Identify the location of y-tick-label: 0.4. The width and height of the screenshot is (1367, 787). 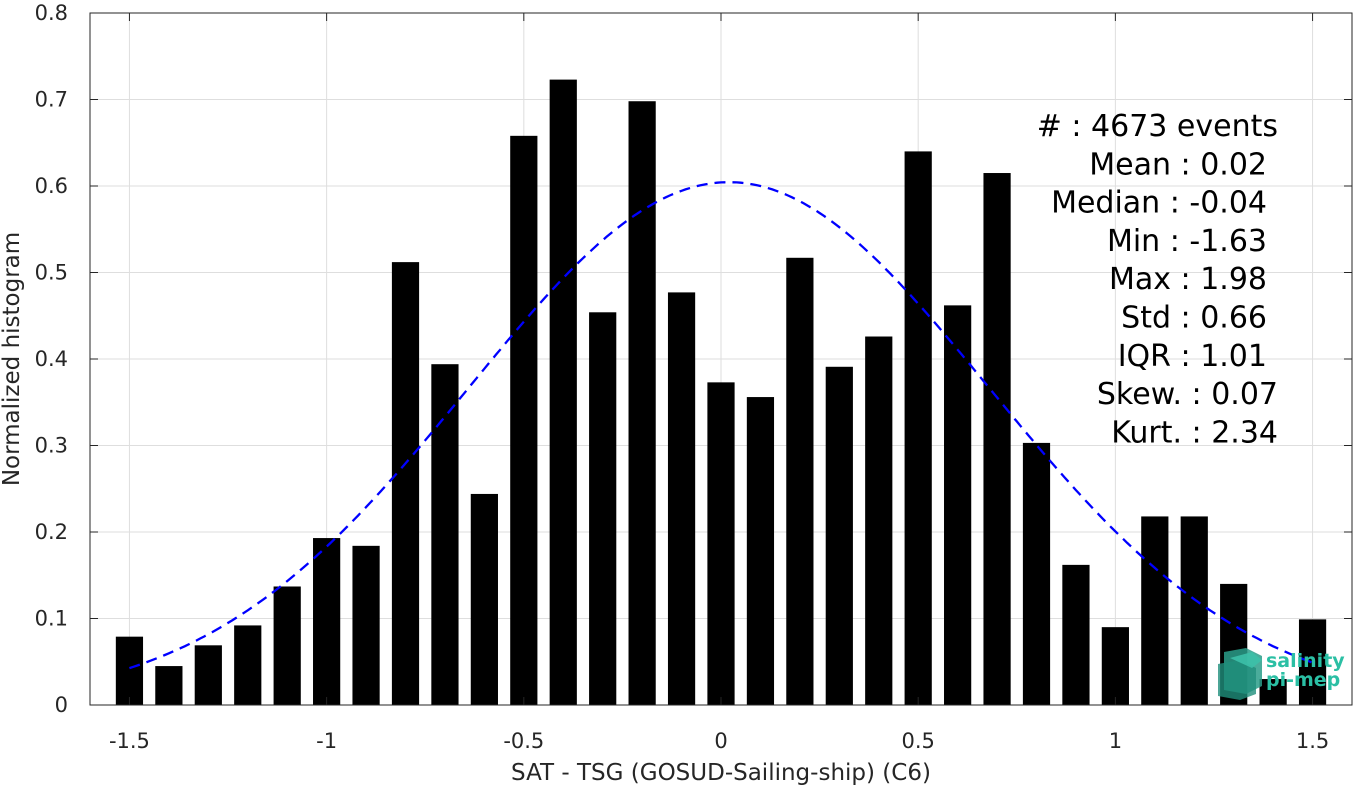
(51, 359).